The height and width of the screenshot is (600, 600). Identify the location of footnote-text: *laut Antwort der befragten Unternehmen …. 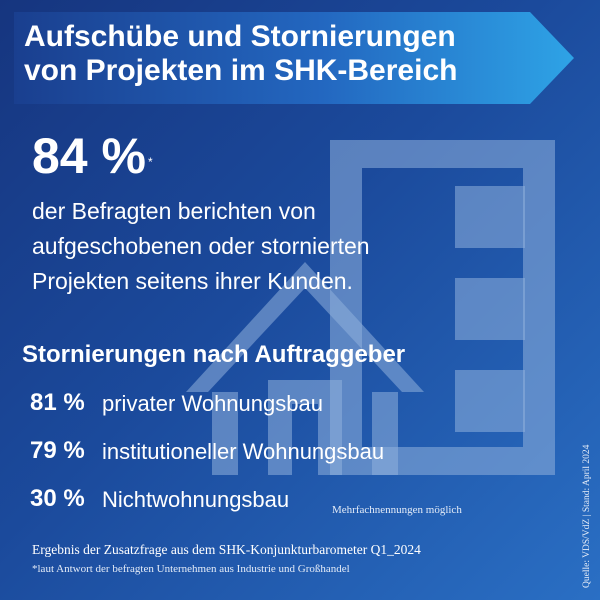
(191, 569).